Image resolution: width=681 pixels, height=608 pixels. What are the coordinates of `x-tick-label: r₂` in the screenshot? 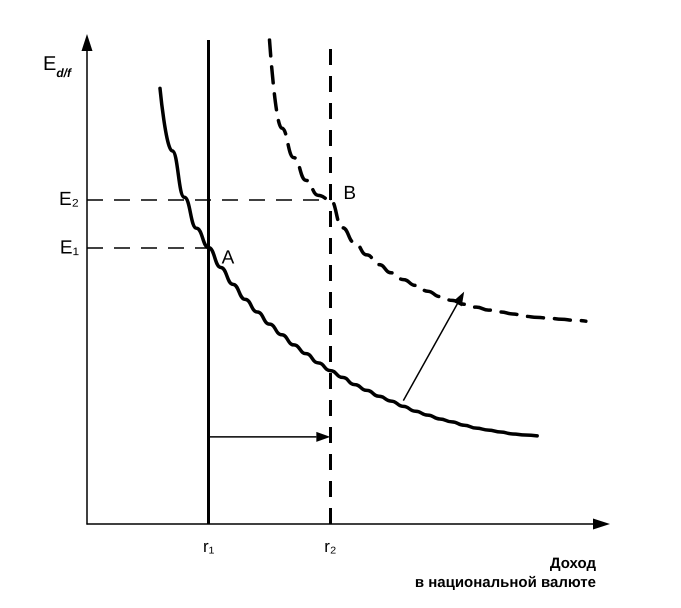 It's located at (330, 546).